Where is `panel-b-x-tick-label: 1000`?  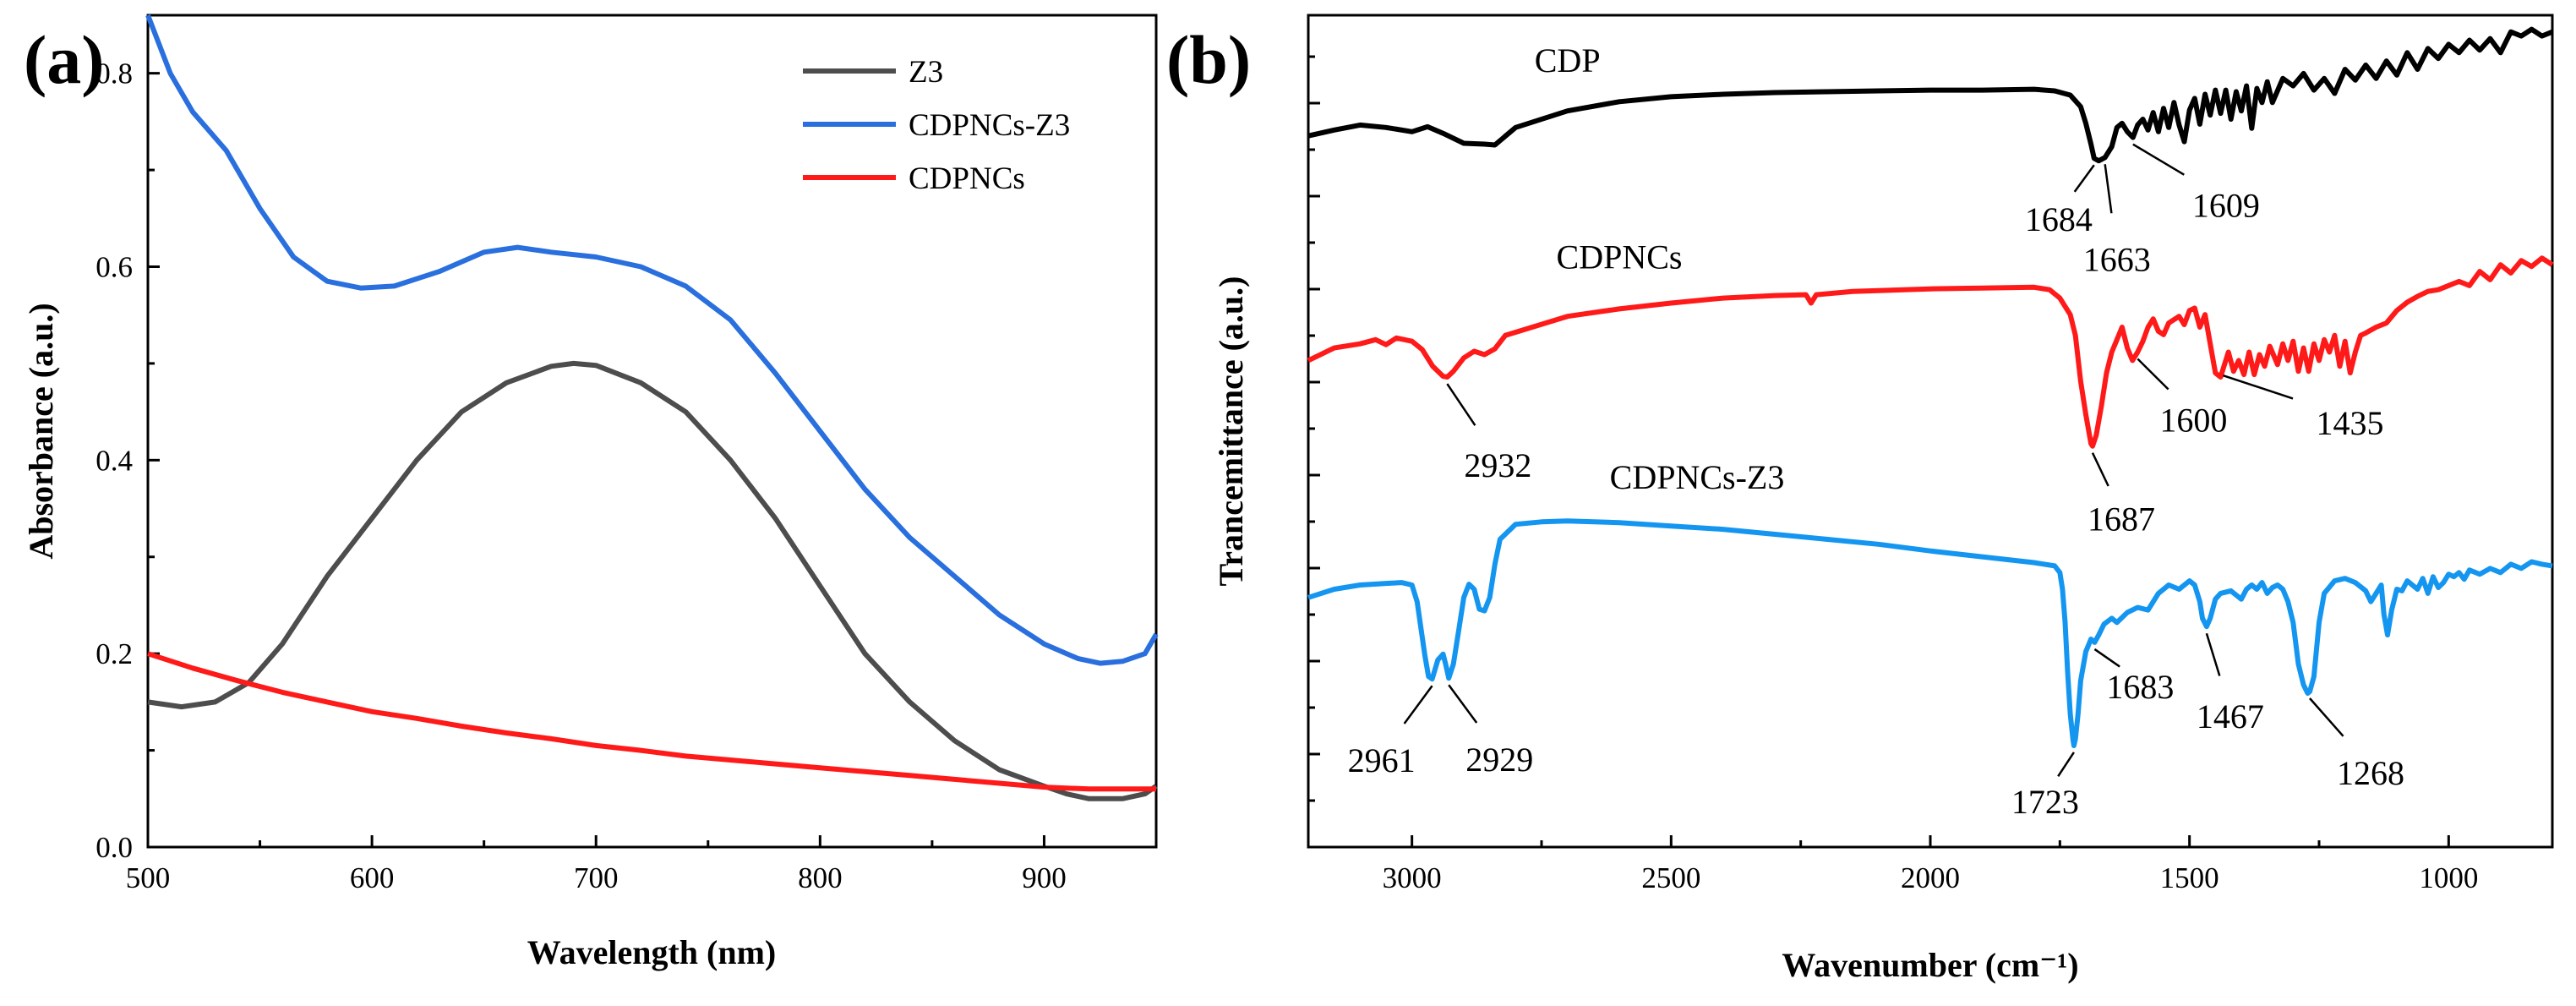
panel-b-x-tick-label: 1000 is located at coordinates (2448, 877).